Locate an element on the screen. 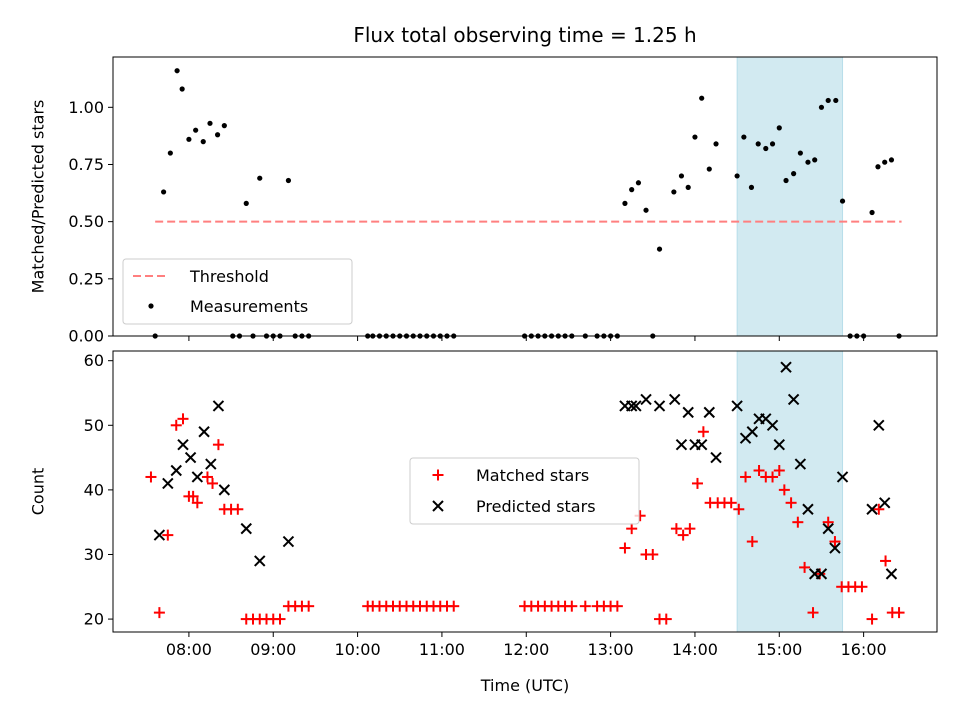 This screenshot has width=960, height=720. ratio-legend: Threshold Measurements is located at coordinates (237, 291).